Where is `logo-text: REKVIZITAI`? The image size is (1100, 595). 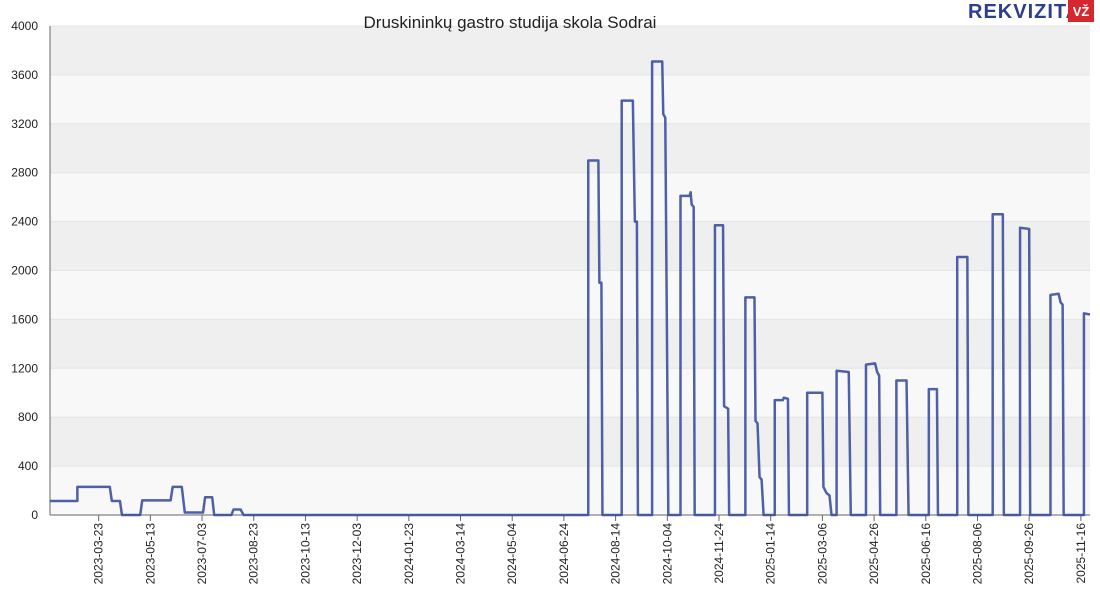 logo-text: REKVIZITAI is located at coordinates (1028, 12).